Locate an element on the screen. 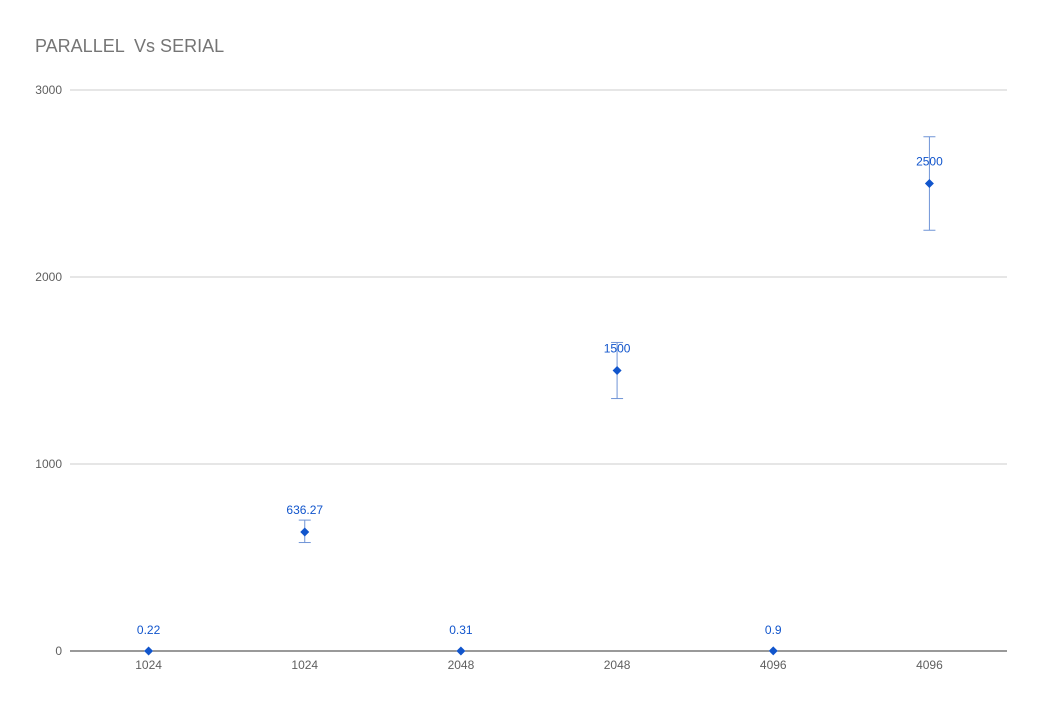  chart-title: PARALLEL Vs SERIAL is located at coordinates (130, 46).